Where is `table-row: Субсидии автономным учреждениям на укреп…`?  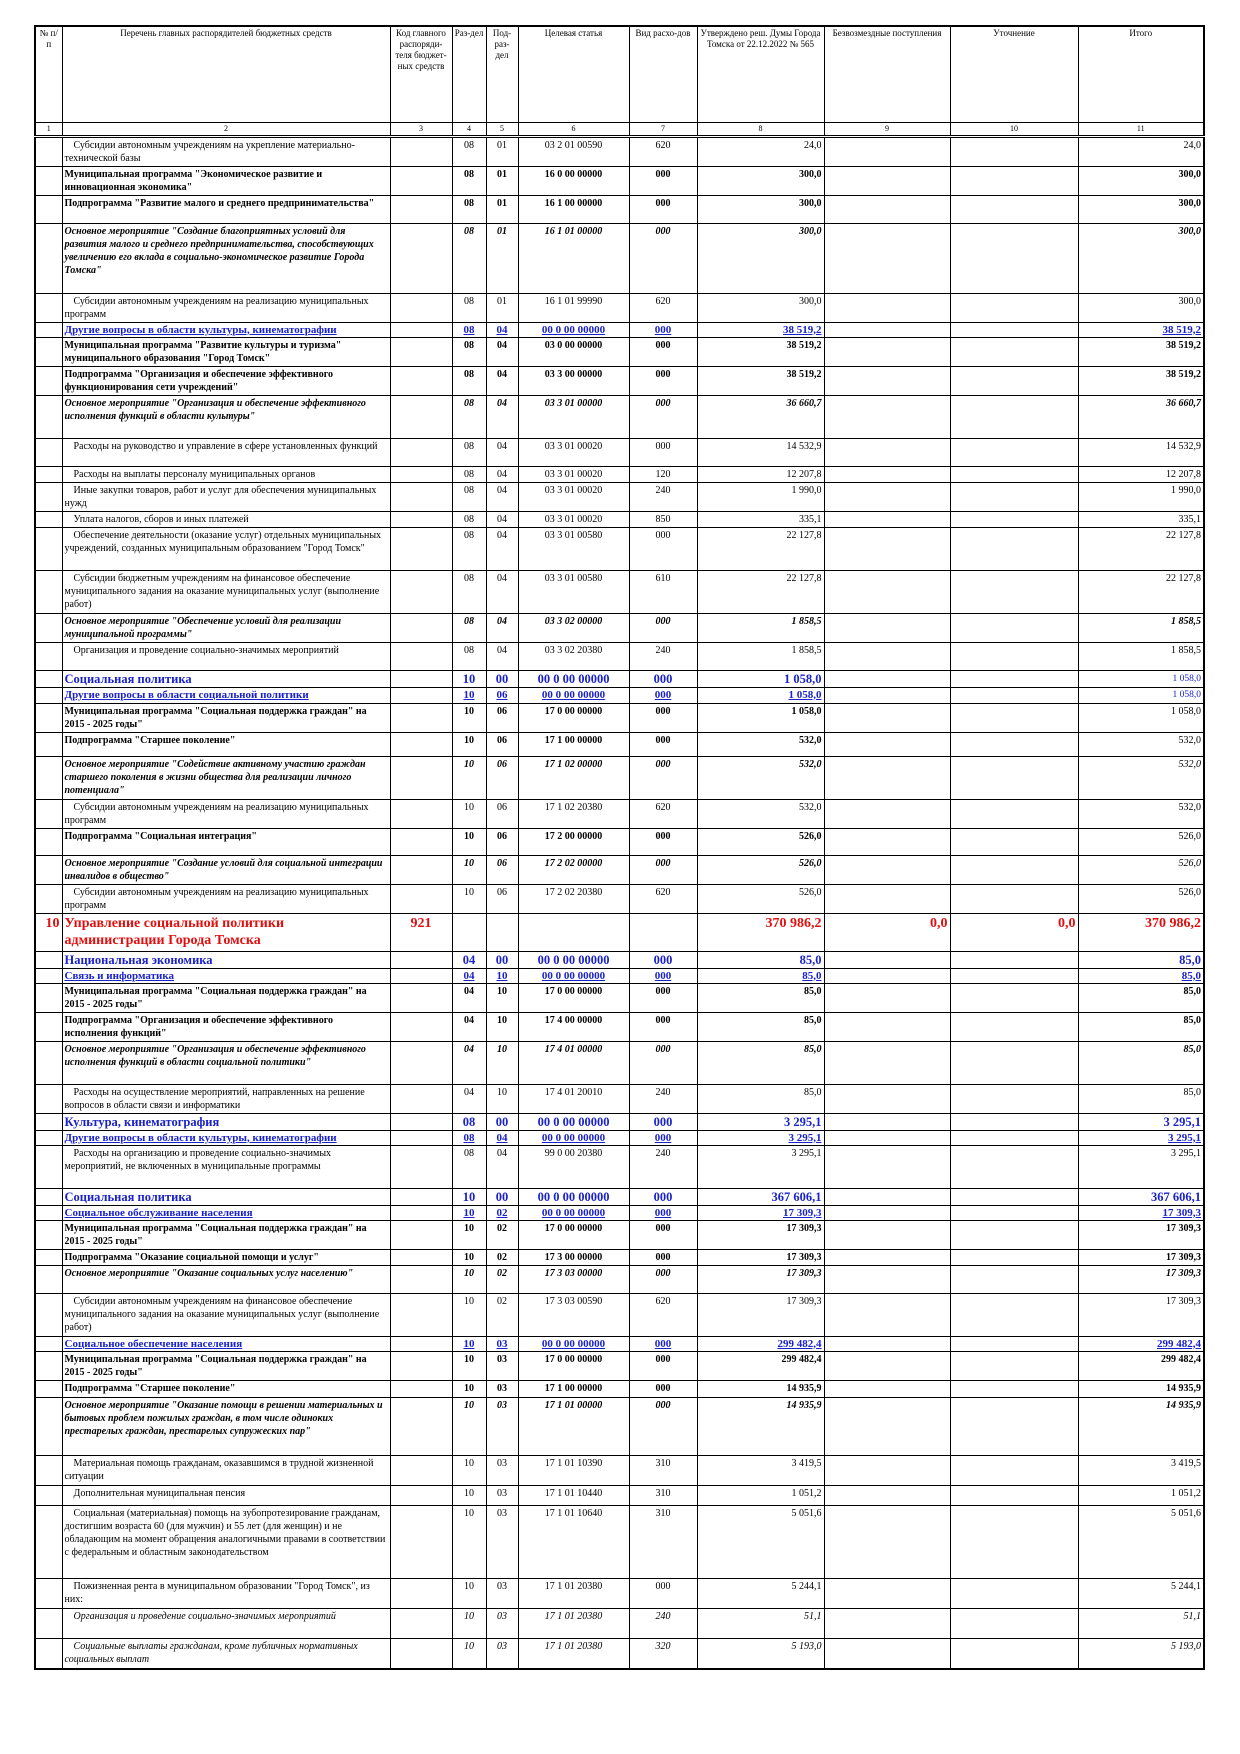 table-row: Субсидии автономным учреждениям на укреп… is located at coordinates (619, 151).